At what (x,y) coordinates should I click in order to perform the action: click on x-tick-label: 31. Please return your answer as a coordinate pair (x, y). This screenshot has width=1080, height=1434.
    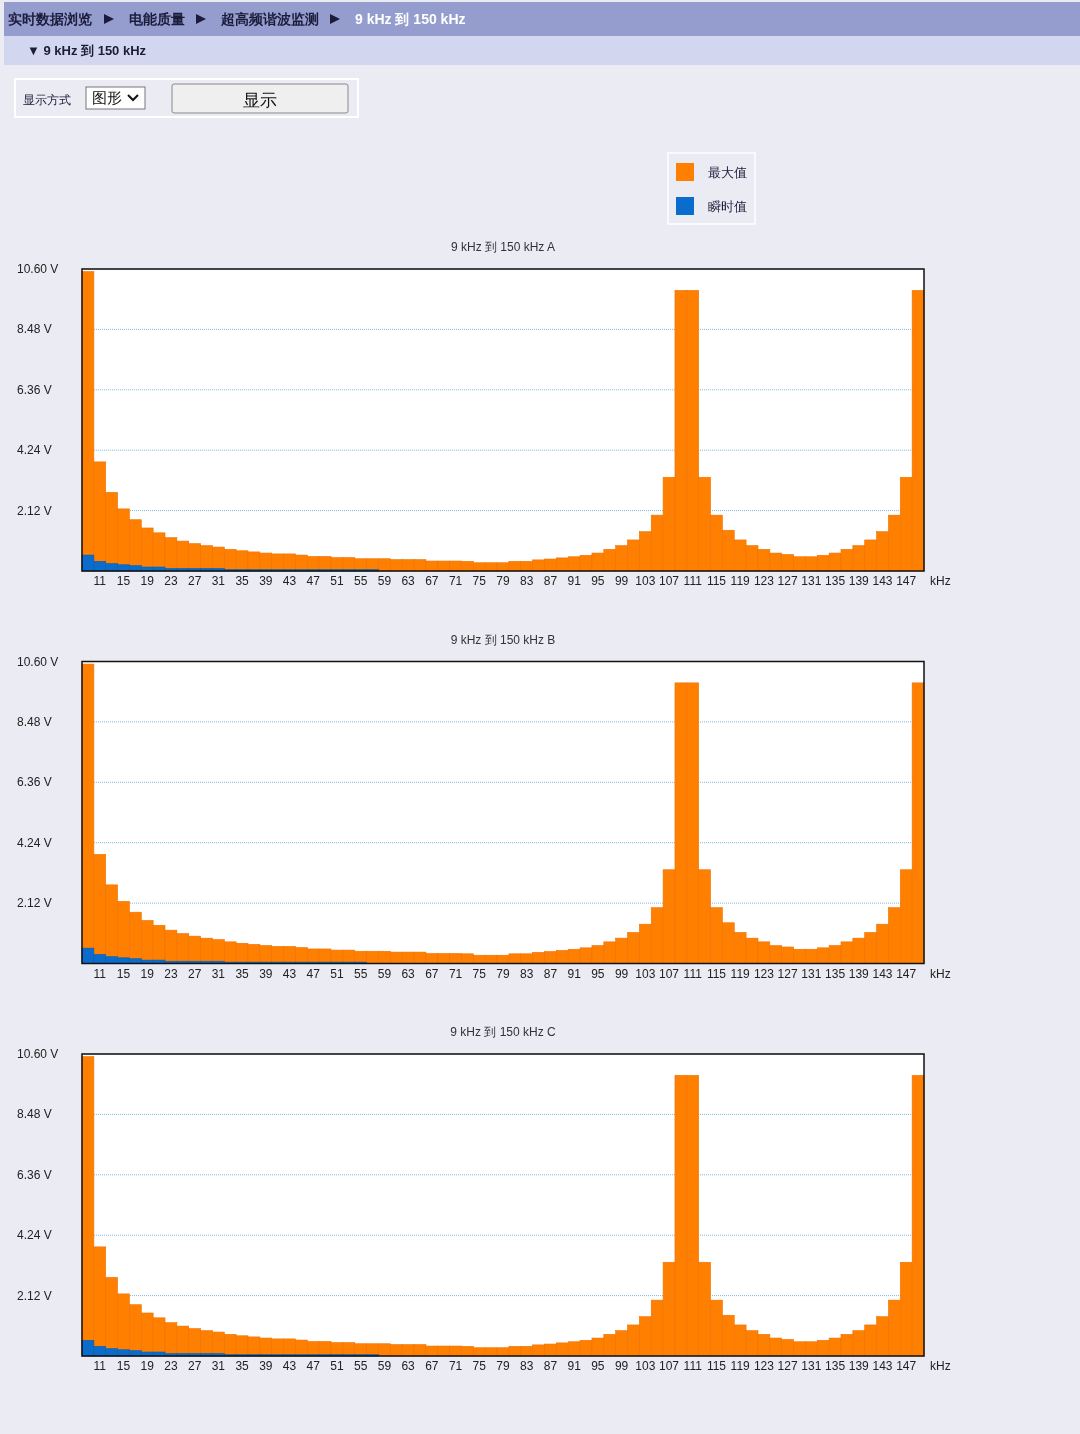
    Looking at the image, I should click on (218, 581).